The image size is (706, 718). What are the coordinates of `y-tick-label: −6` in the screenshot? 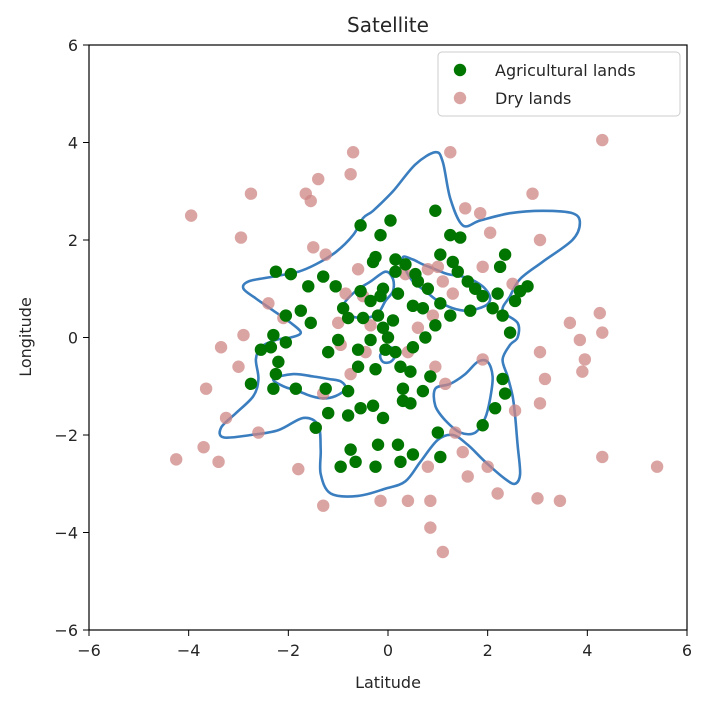 It's located at (66, 630).